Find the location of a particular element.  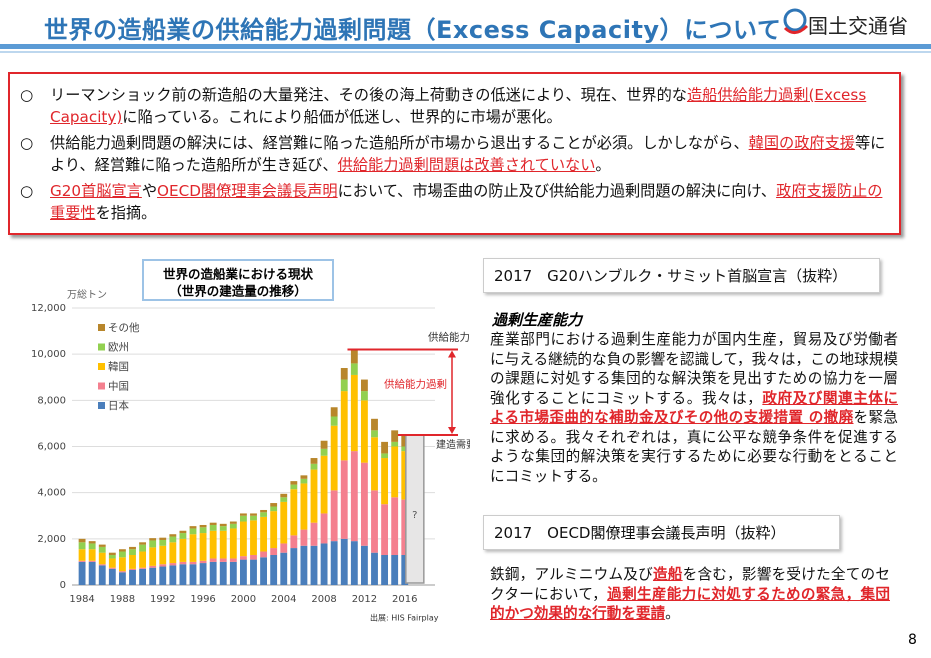

x-tick-label: 1984 is located at coordinates (81, 599).